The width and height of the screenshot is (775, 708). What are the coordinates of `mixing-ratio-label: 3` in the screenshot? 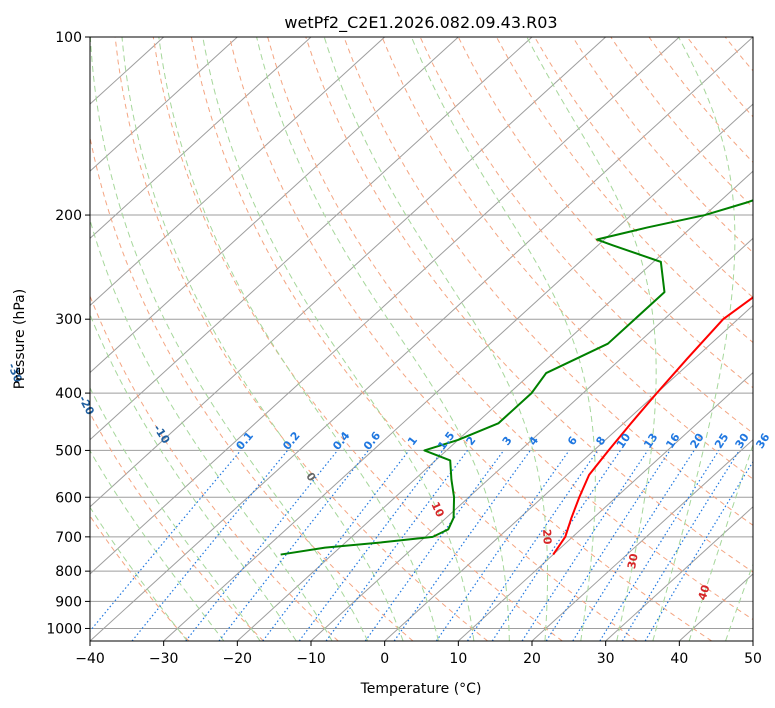 It's located at (507, 441).